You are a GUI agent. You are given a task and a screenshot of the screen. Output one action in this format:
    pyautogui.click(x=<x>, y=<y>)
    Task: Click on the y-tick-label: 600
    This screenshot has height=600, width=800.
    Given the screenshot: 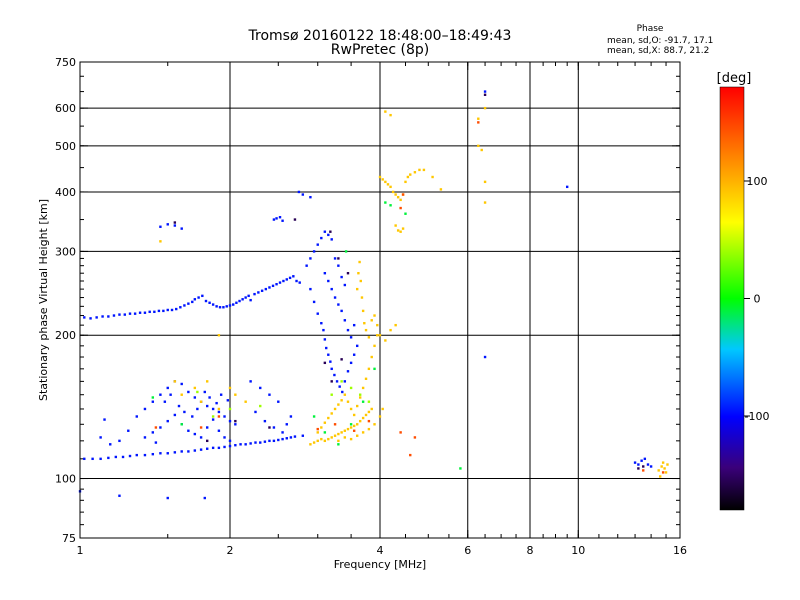 What is the action you would take?
    pyautogui.click(x=65, y=108)
    